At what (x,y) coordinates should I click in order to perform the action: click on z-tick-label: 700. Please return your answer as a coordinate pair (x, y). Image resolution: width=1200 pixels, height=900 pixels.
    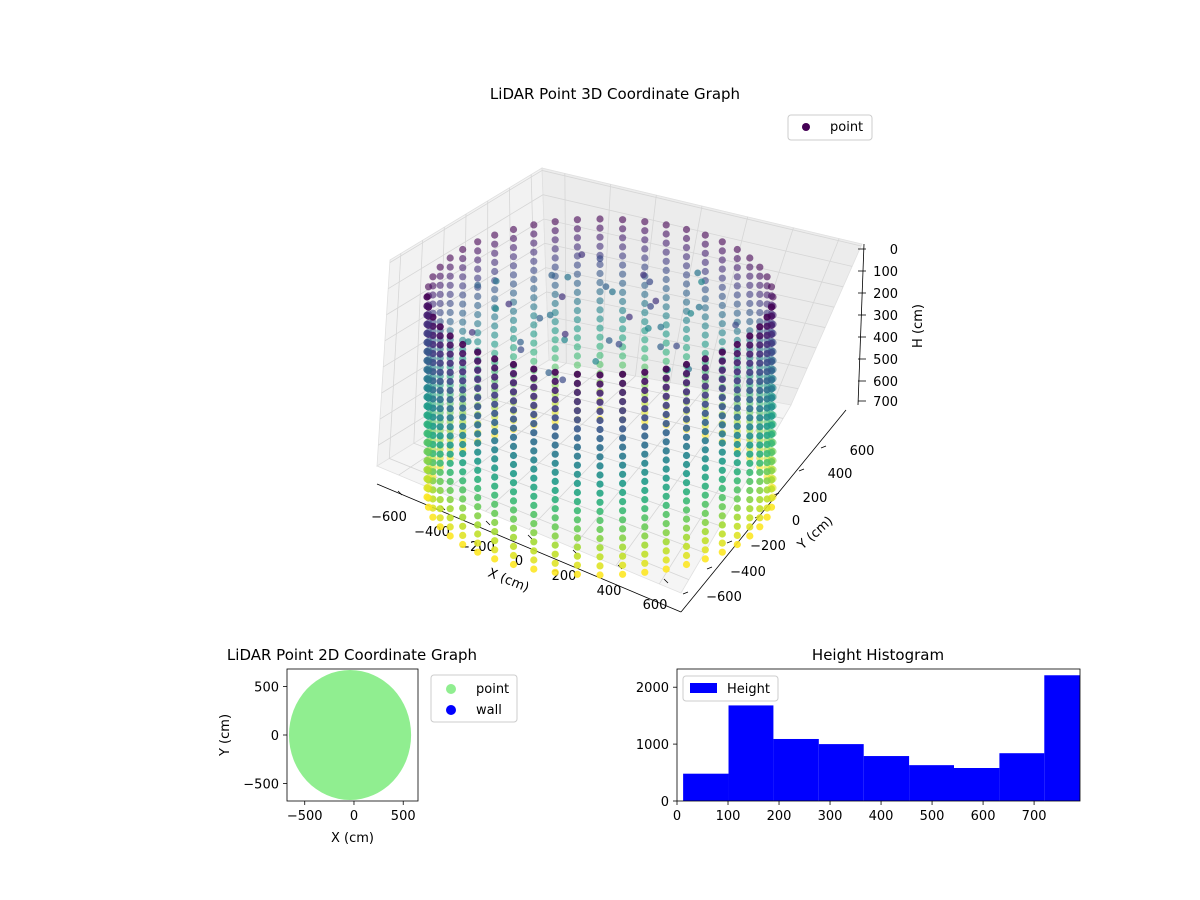
    Looking at the image, I should click on (885, 402).